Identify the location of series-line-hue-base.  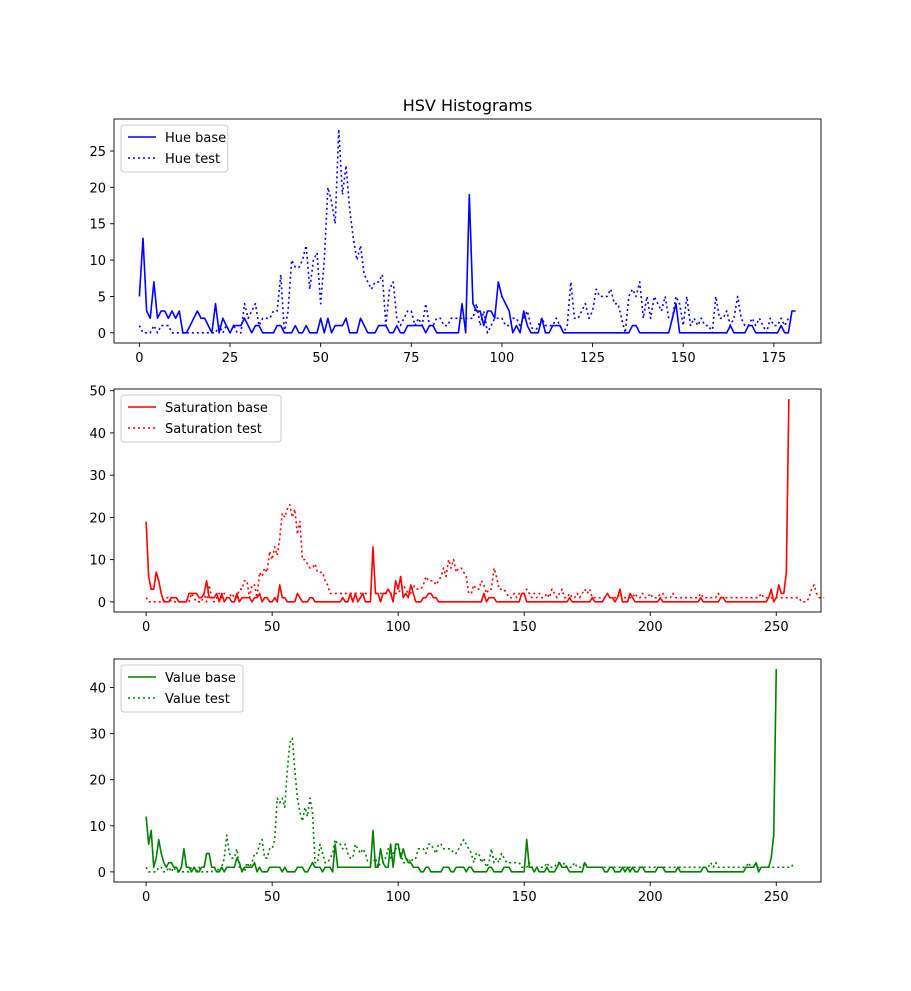
(467, 263).